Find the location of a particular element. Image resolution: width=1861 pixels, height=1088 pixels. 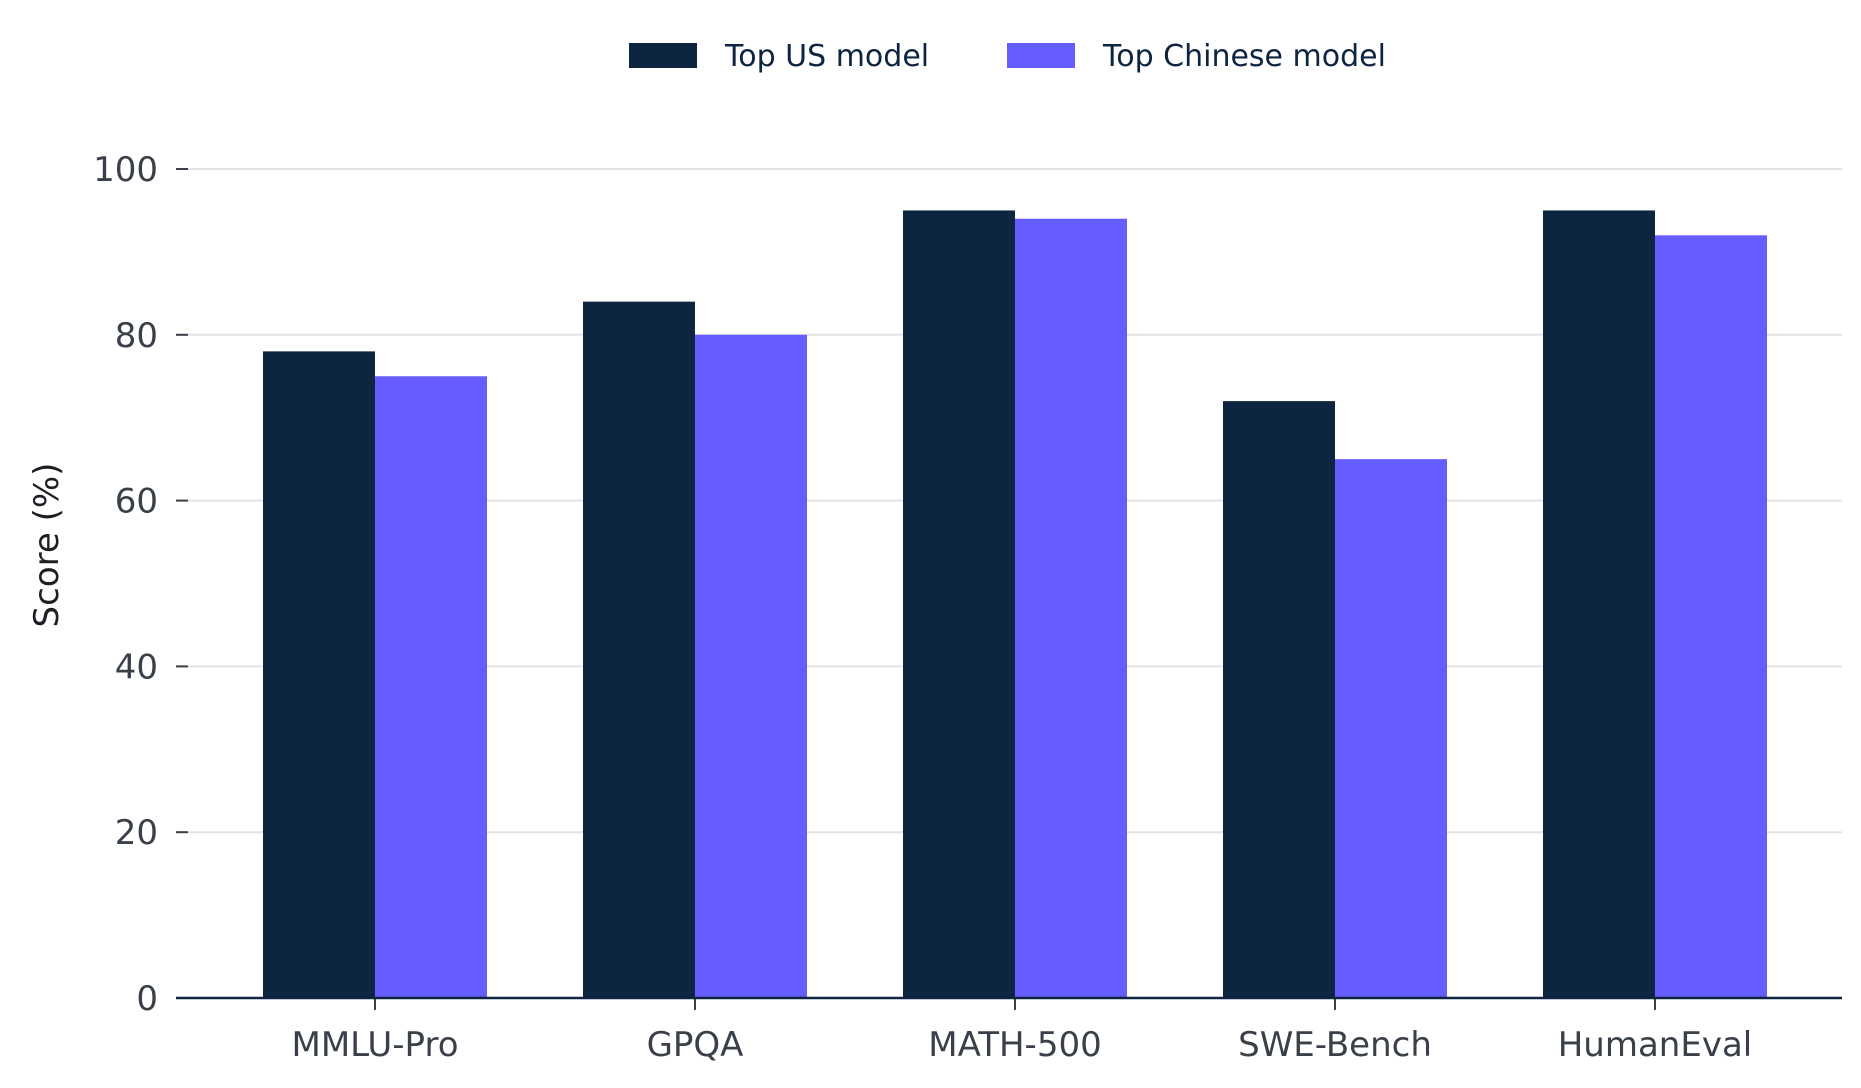

y-tick-label: 100 is located at coordinates (125, 170).